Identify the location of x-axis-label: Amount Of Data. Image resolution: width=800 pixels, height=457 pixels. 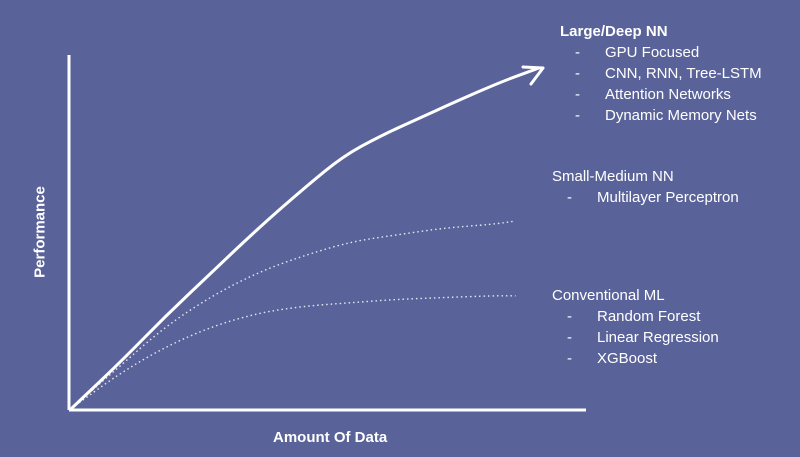
(330, 437).